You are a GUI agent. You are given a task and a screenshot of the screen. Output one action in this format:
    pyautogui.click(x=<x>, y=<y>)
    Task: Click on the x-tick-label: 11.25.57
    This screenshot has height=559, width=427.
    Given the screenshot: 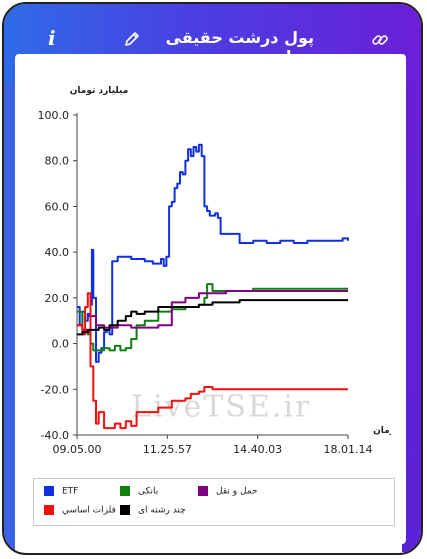 What is the action you would take?
    pyautogui.click(x=167, y=449)
    